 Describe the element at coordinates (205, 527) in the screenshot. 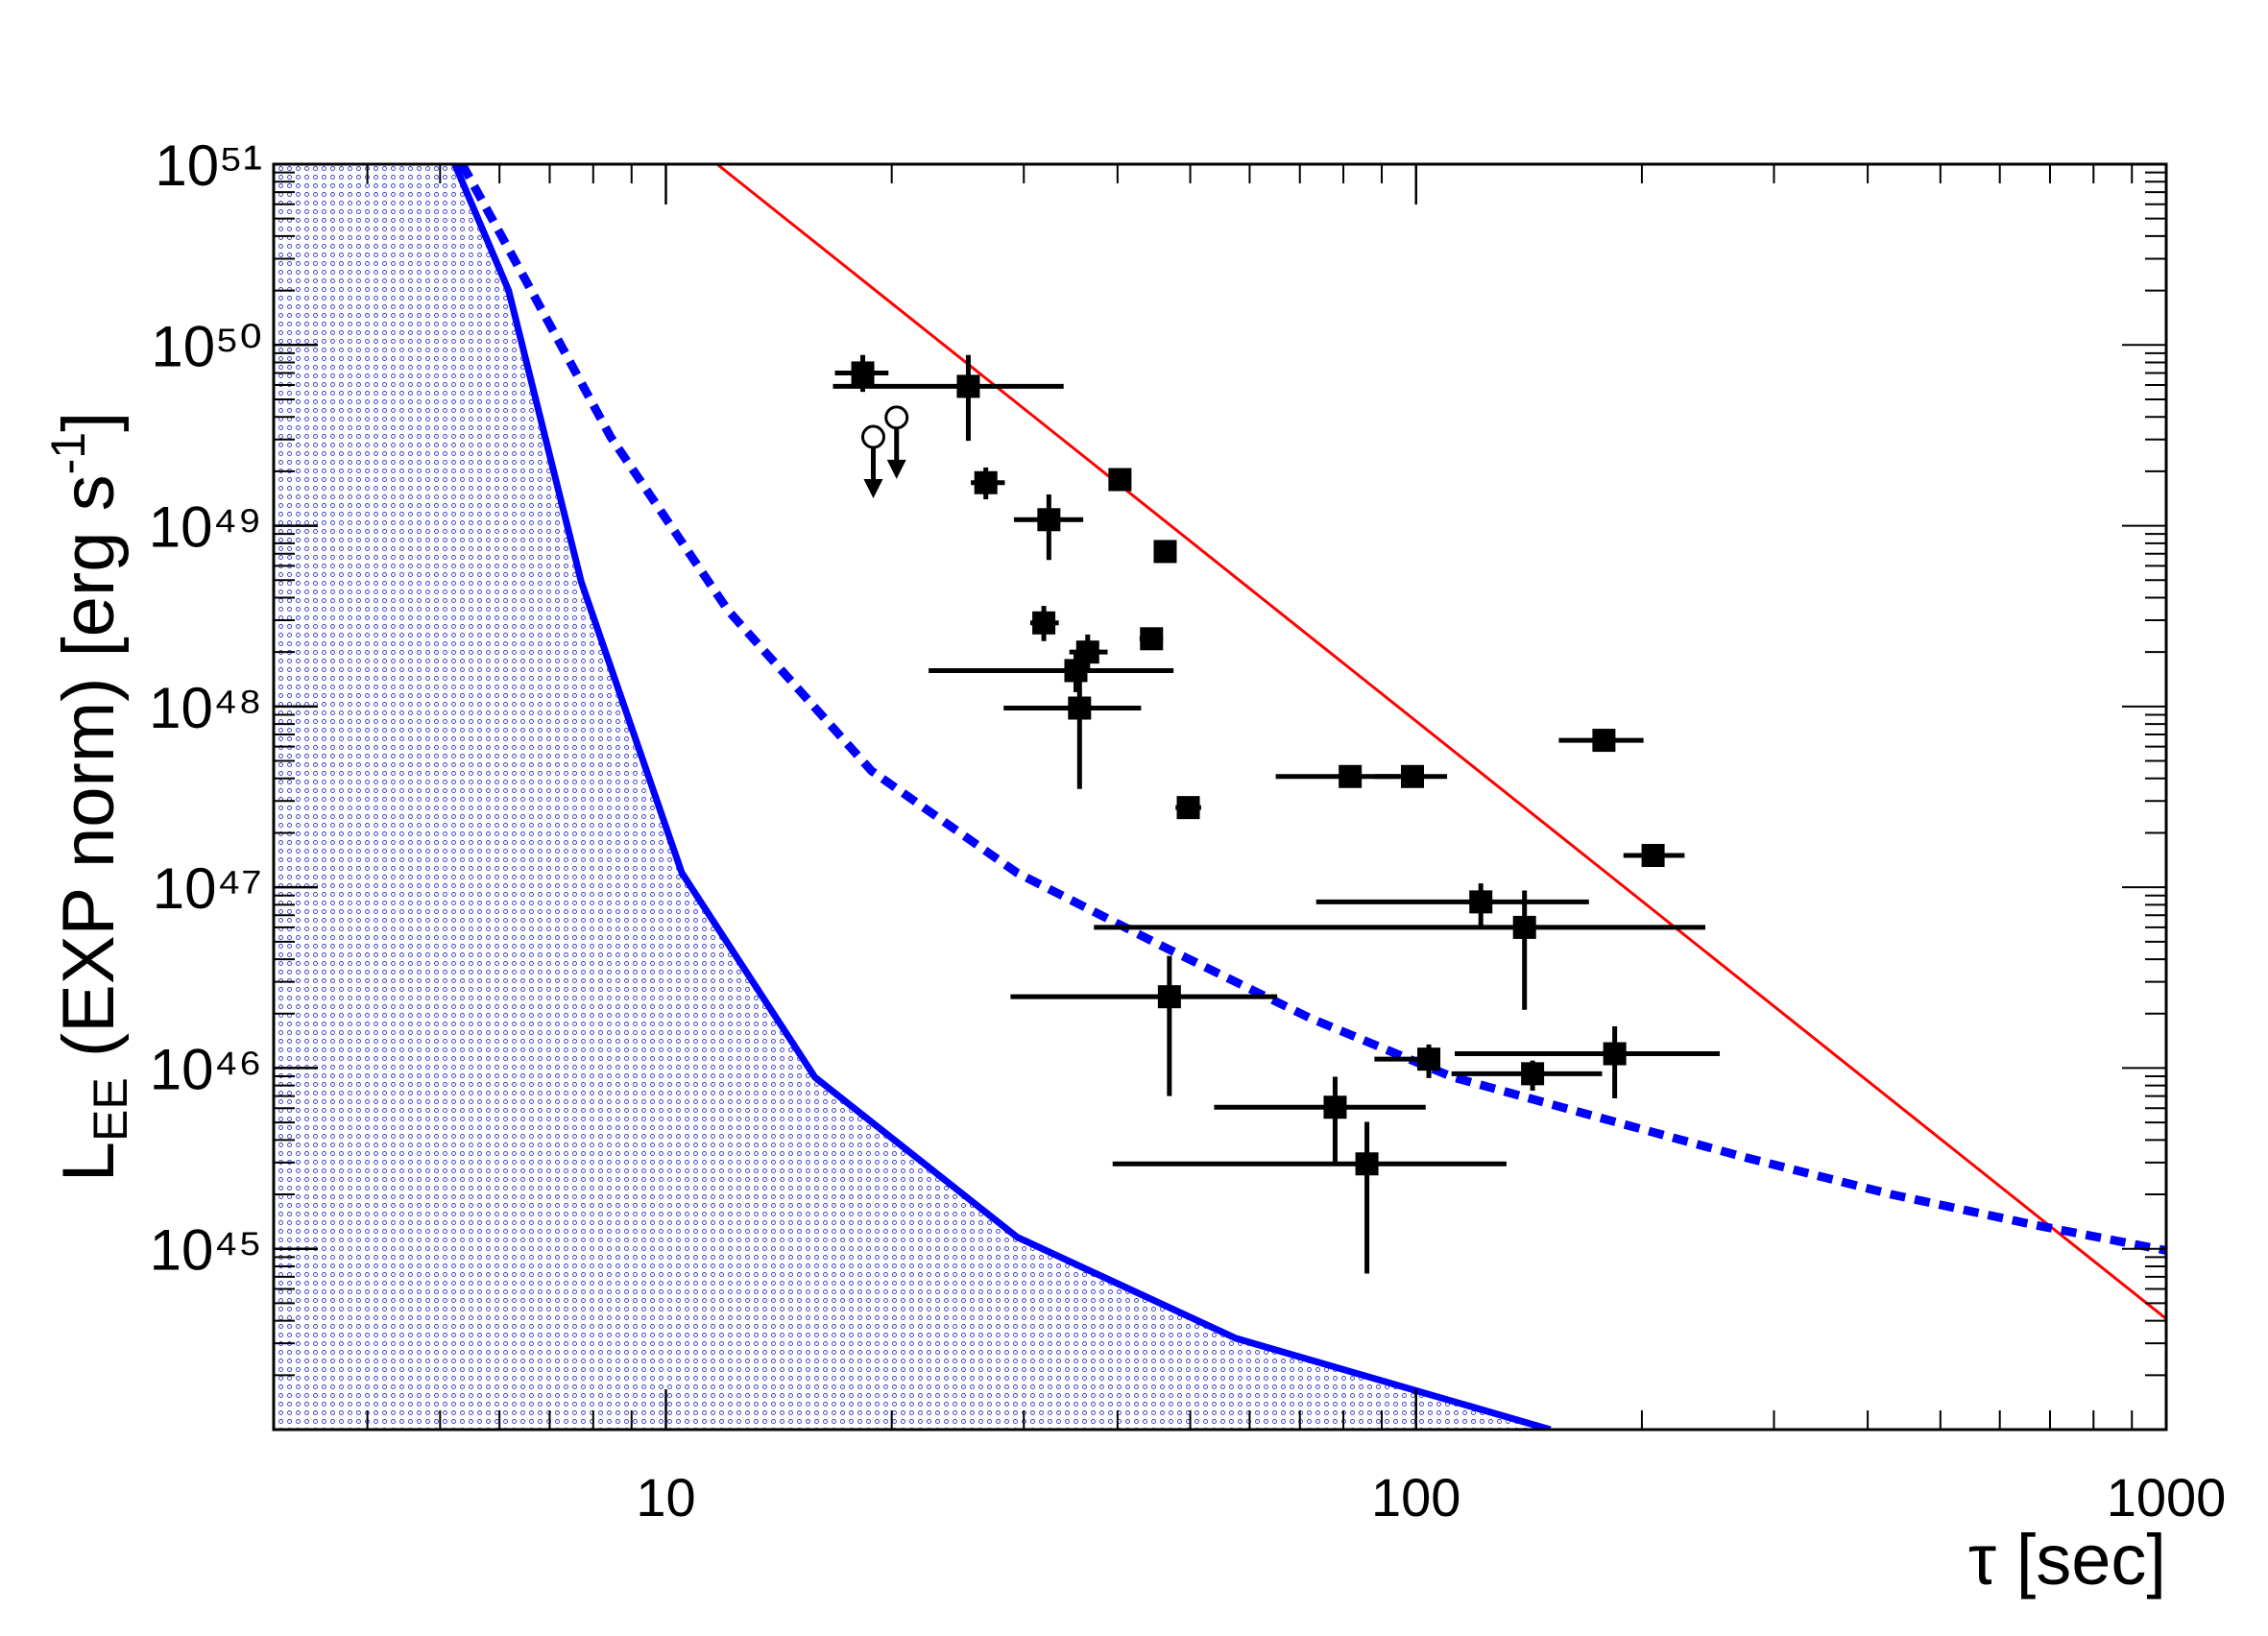

I see `y-tick-label: 10⁴⁹` at that location.